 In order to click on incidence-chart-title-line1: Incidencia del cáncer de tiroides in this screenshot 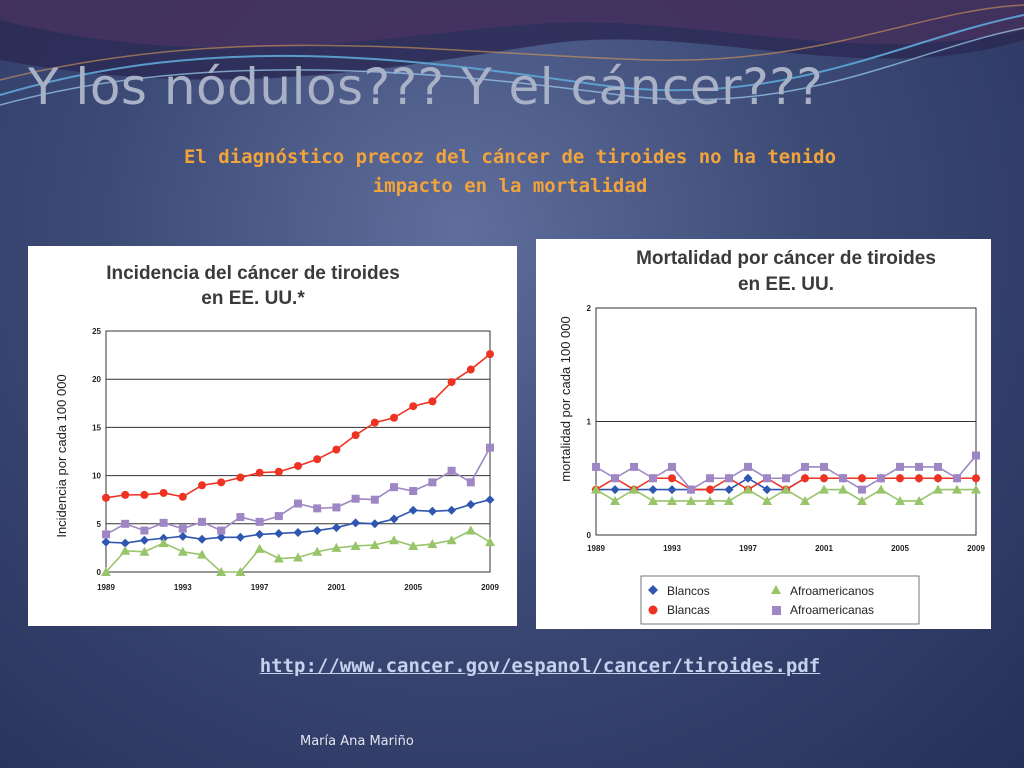, I will do `click(253, 273)`.